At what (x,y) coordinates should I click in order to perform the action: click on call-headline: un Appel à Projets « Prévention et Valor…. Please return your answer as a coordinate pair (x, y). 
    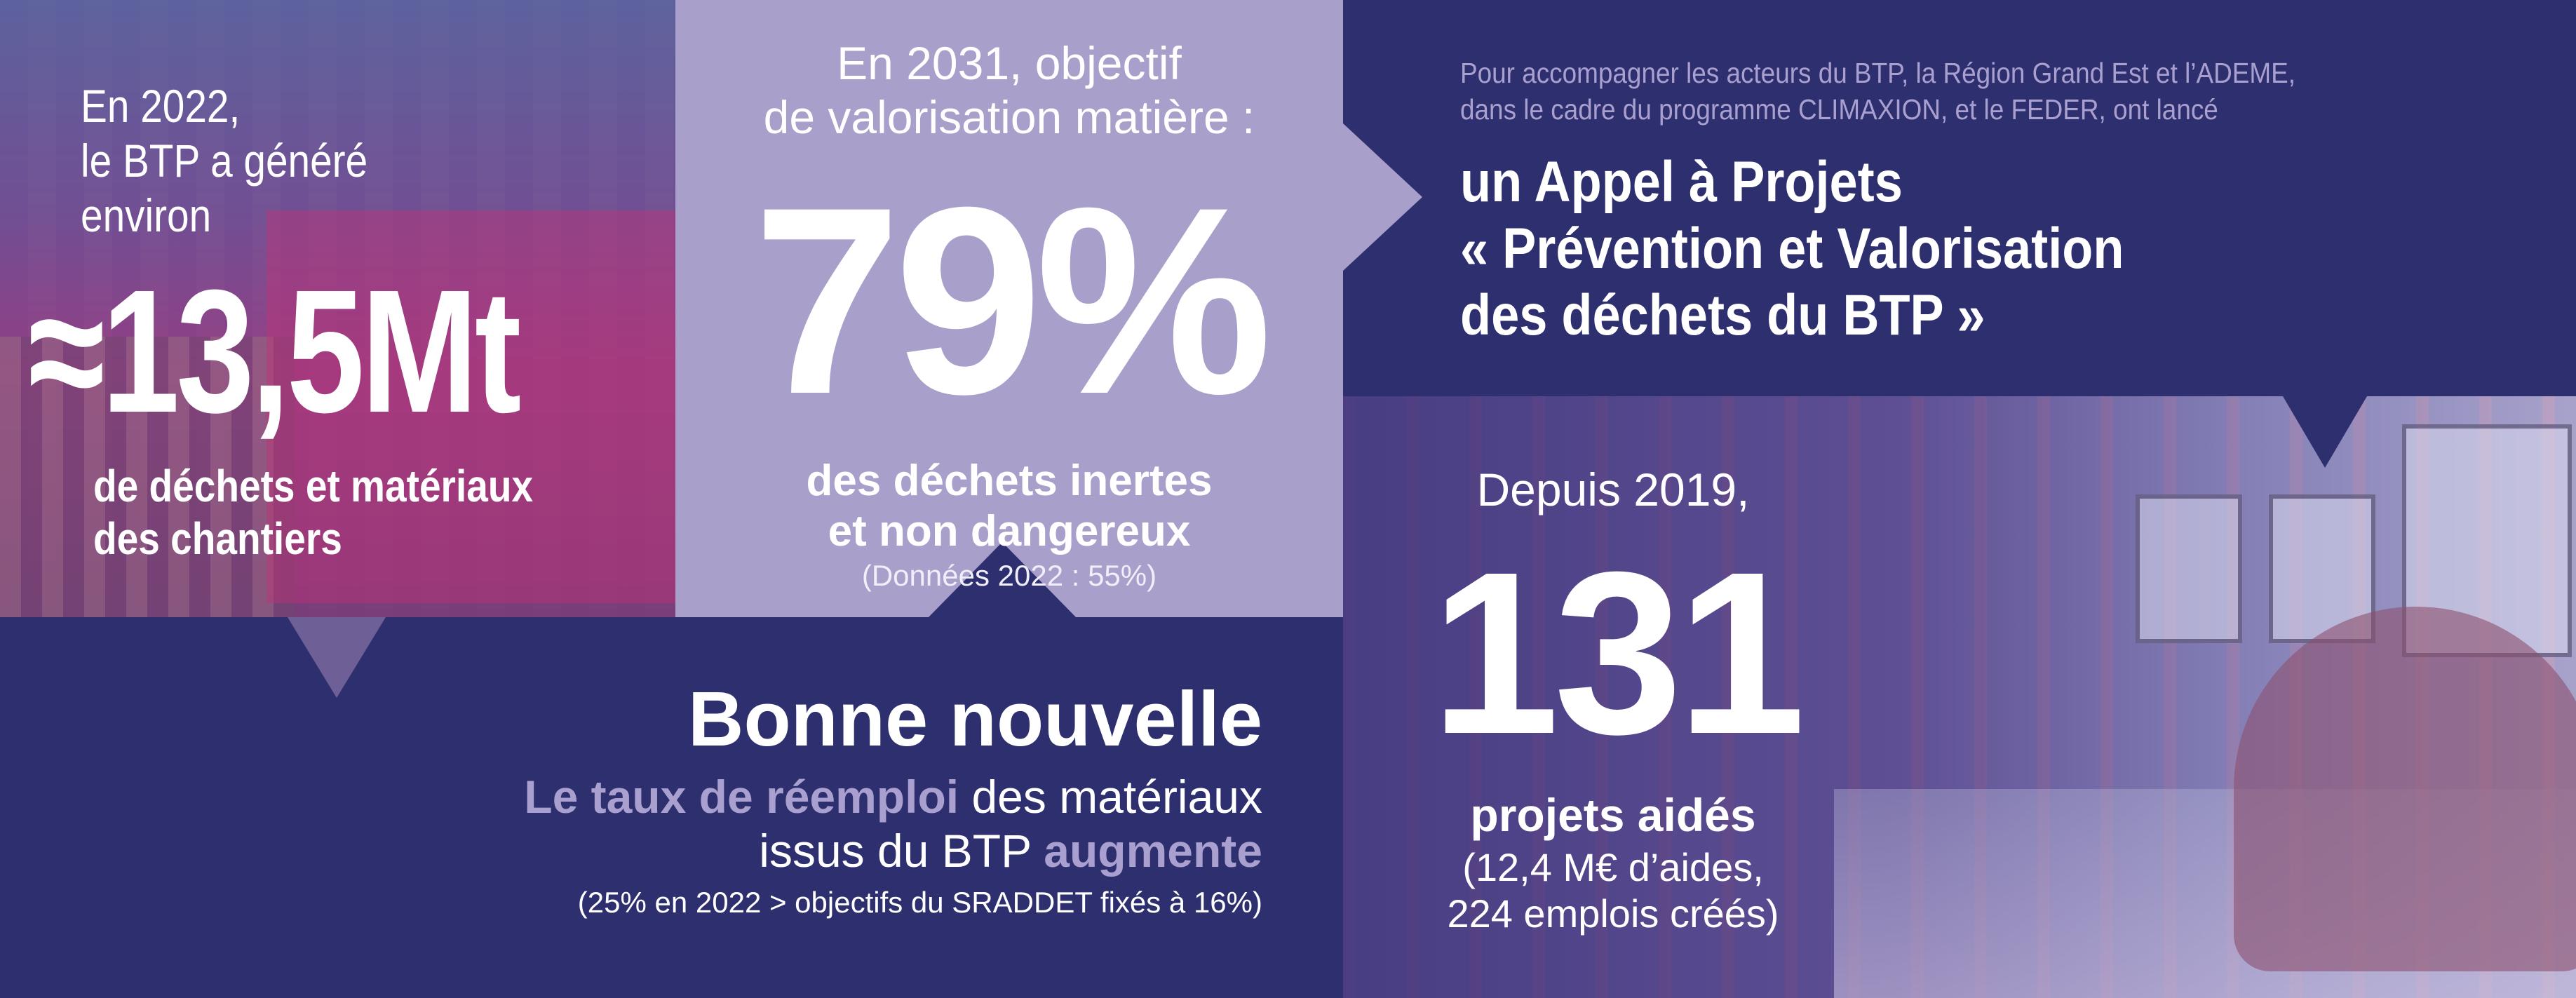
    Looking at the image, I should click on (1792, 249).